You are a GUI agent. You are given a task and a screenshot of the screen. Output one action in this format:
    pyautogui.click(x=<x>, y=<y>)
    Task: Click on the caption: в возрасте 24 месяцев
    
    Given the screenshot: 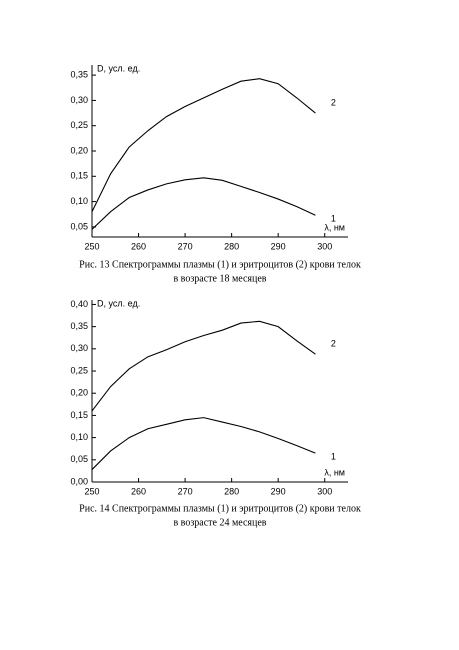 What is the action you would take?
    pyautogui.click(x=219, y=522)
    